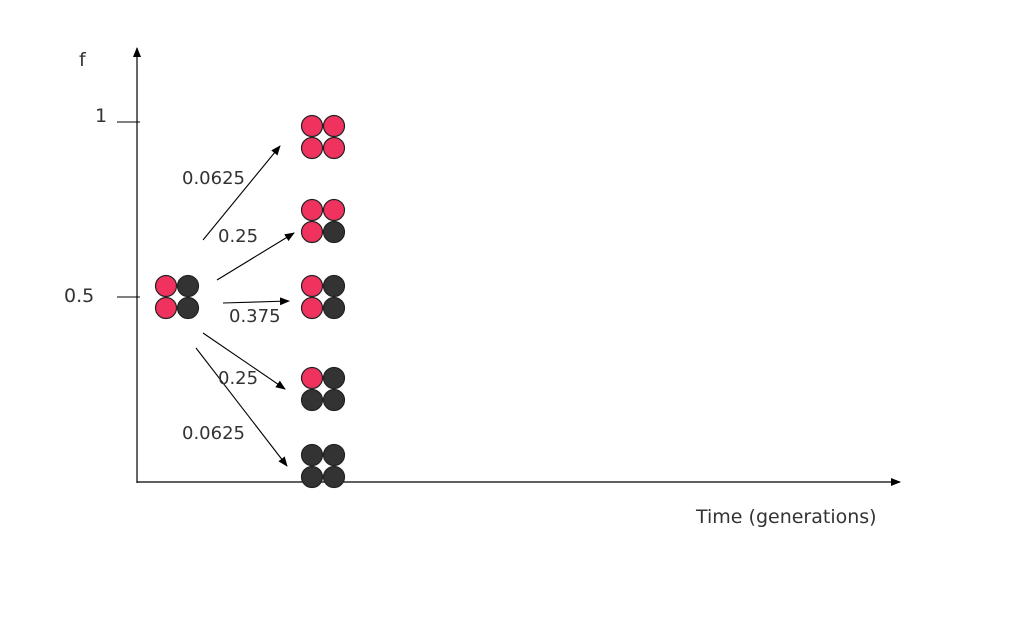  Describe the element at coordinates (238, 378) in the screenshot. I see `probability-label-3: 0.25` at that location.